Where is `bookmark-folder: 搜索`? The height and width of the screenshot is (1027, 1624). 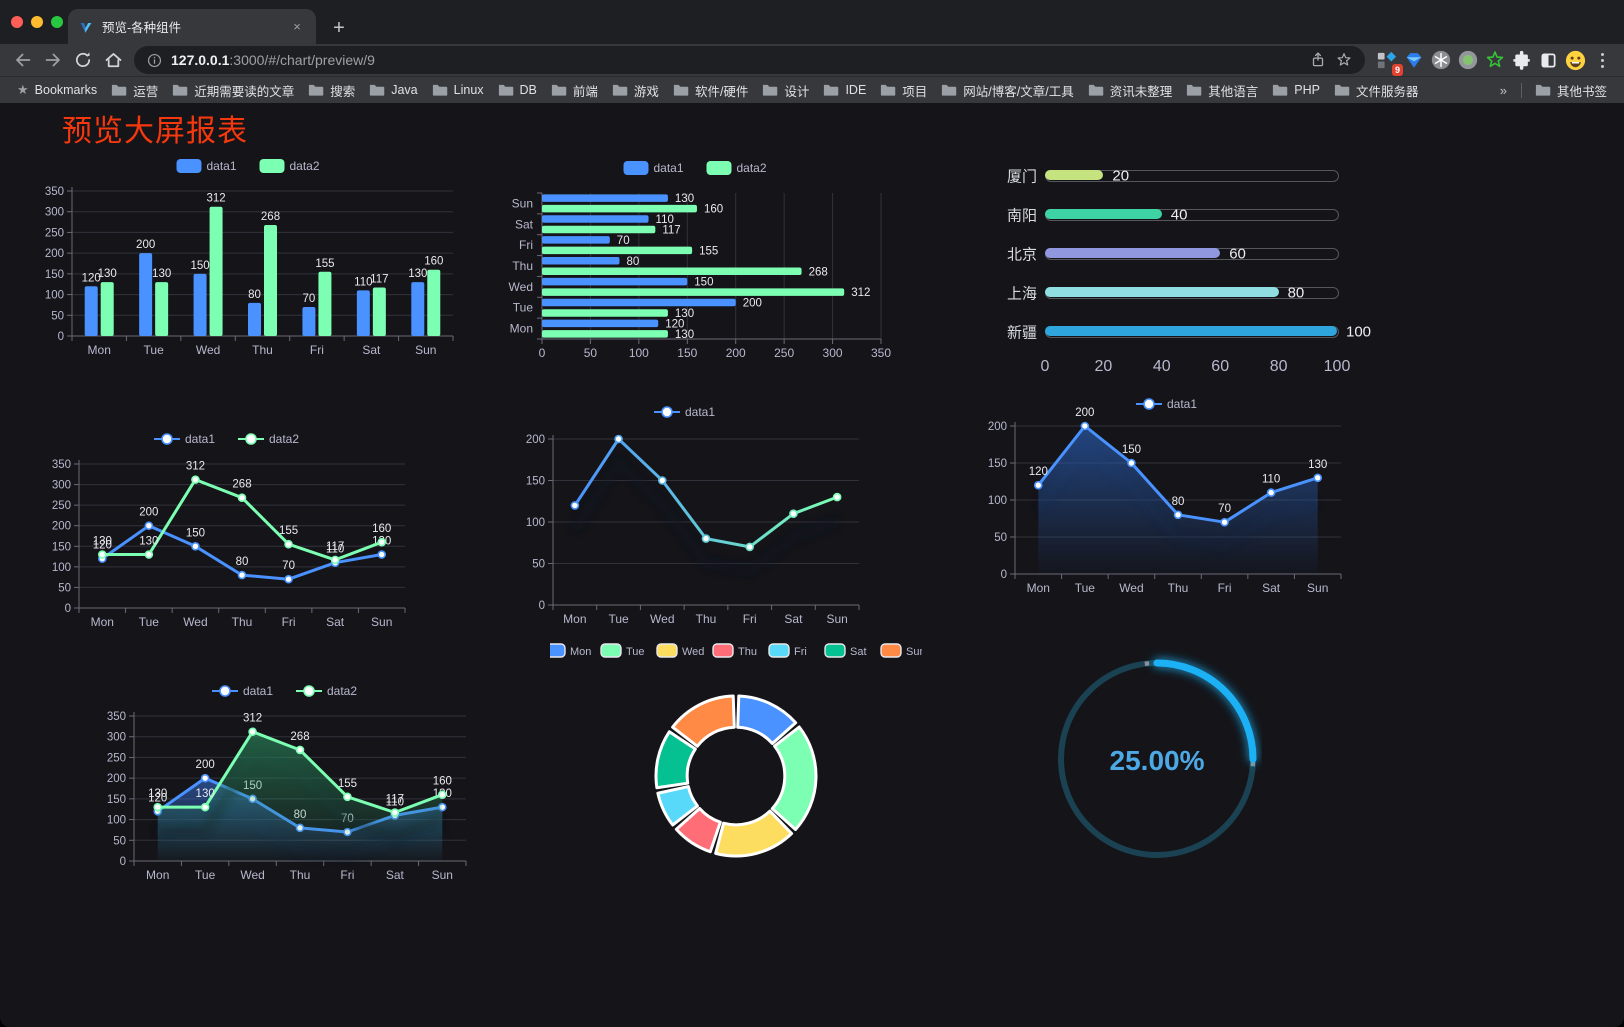 bookmark-folder: 搜索 is located at coordinates (331, 90).